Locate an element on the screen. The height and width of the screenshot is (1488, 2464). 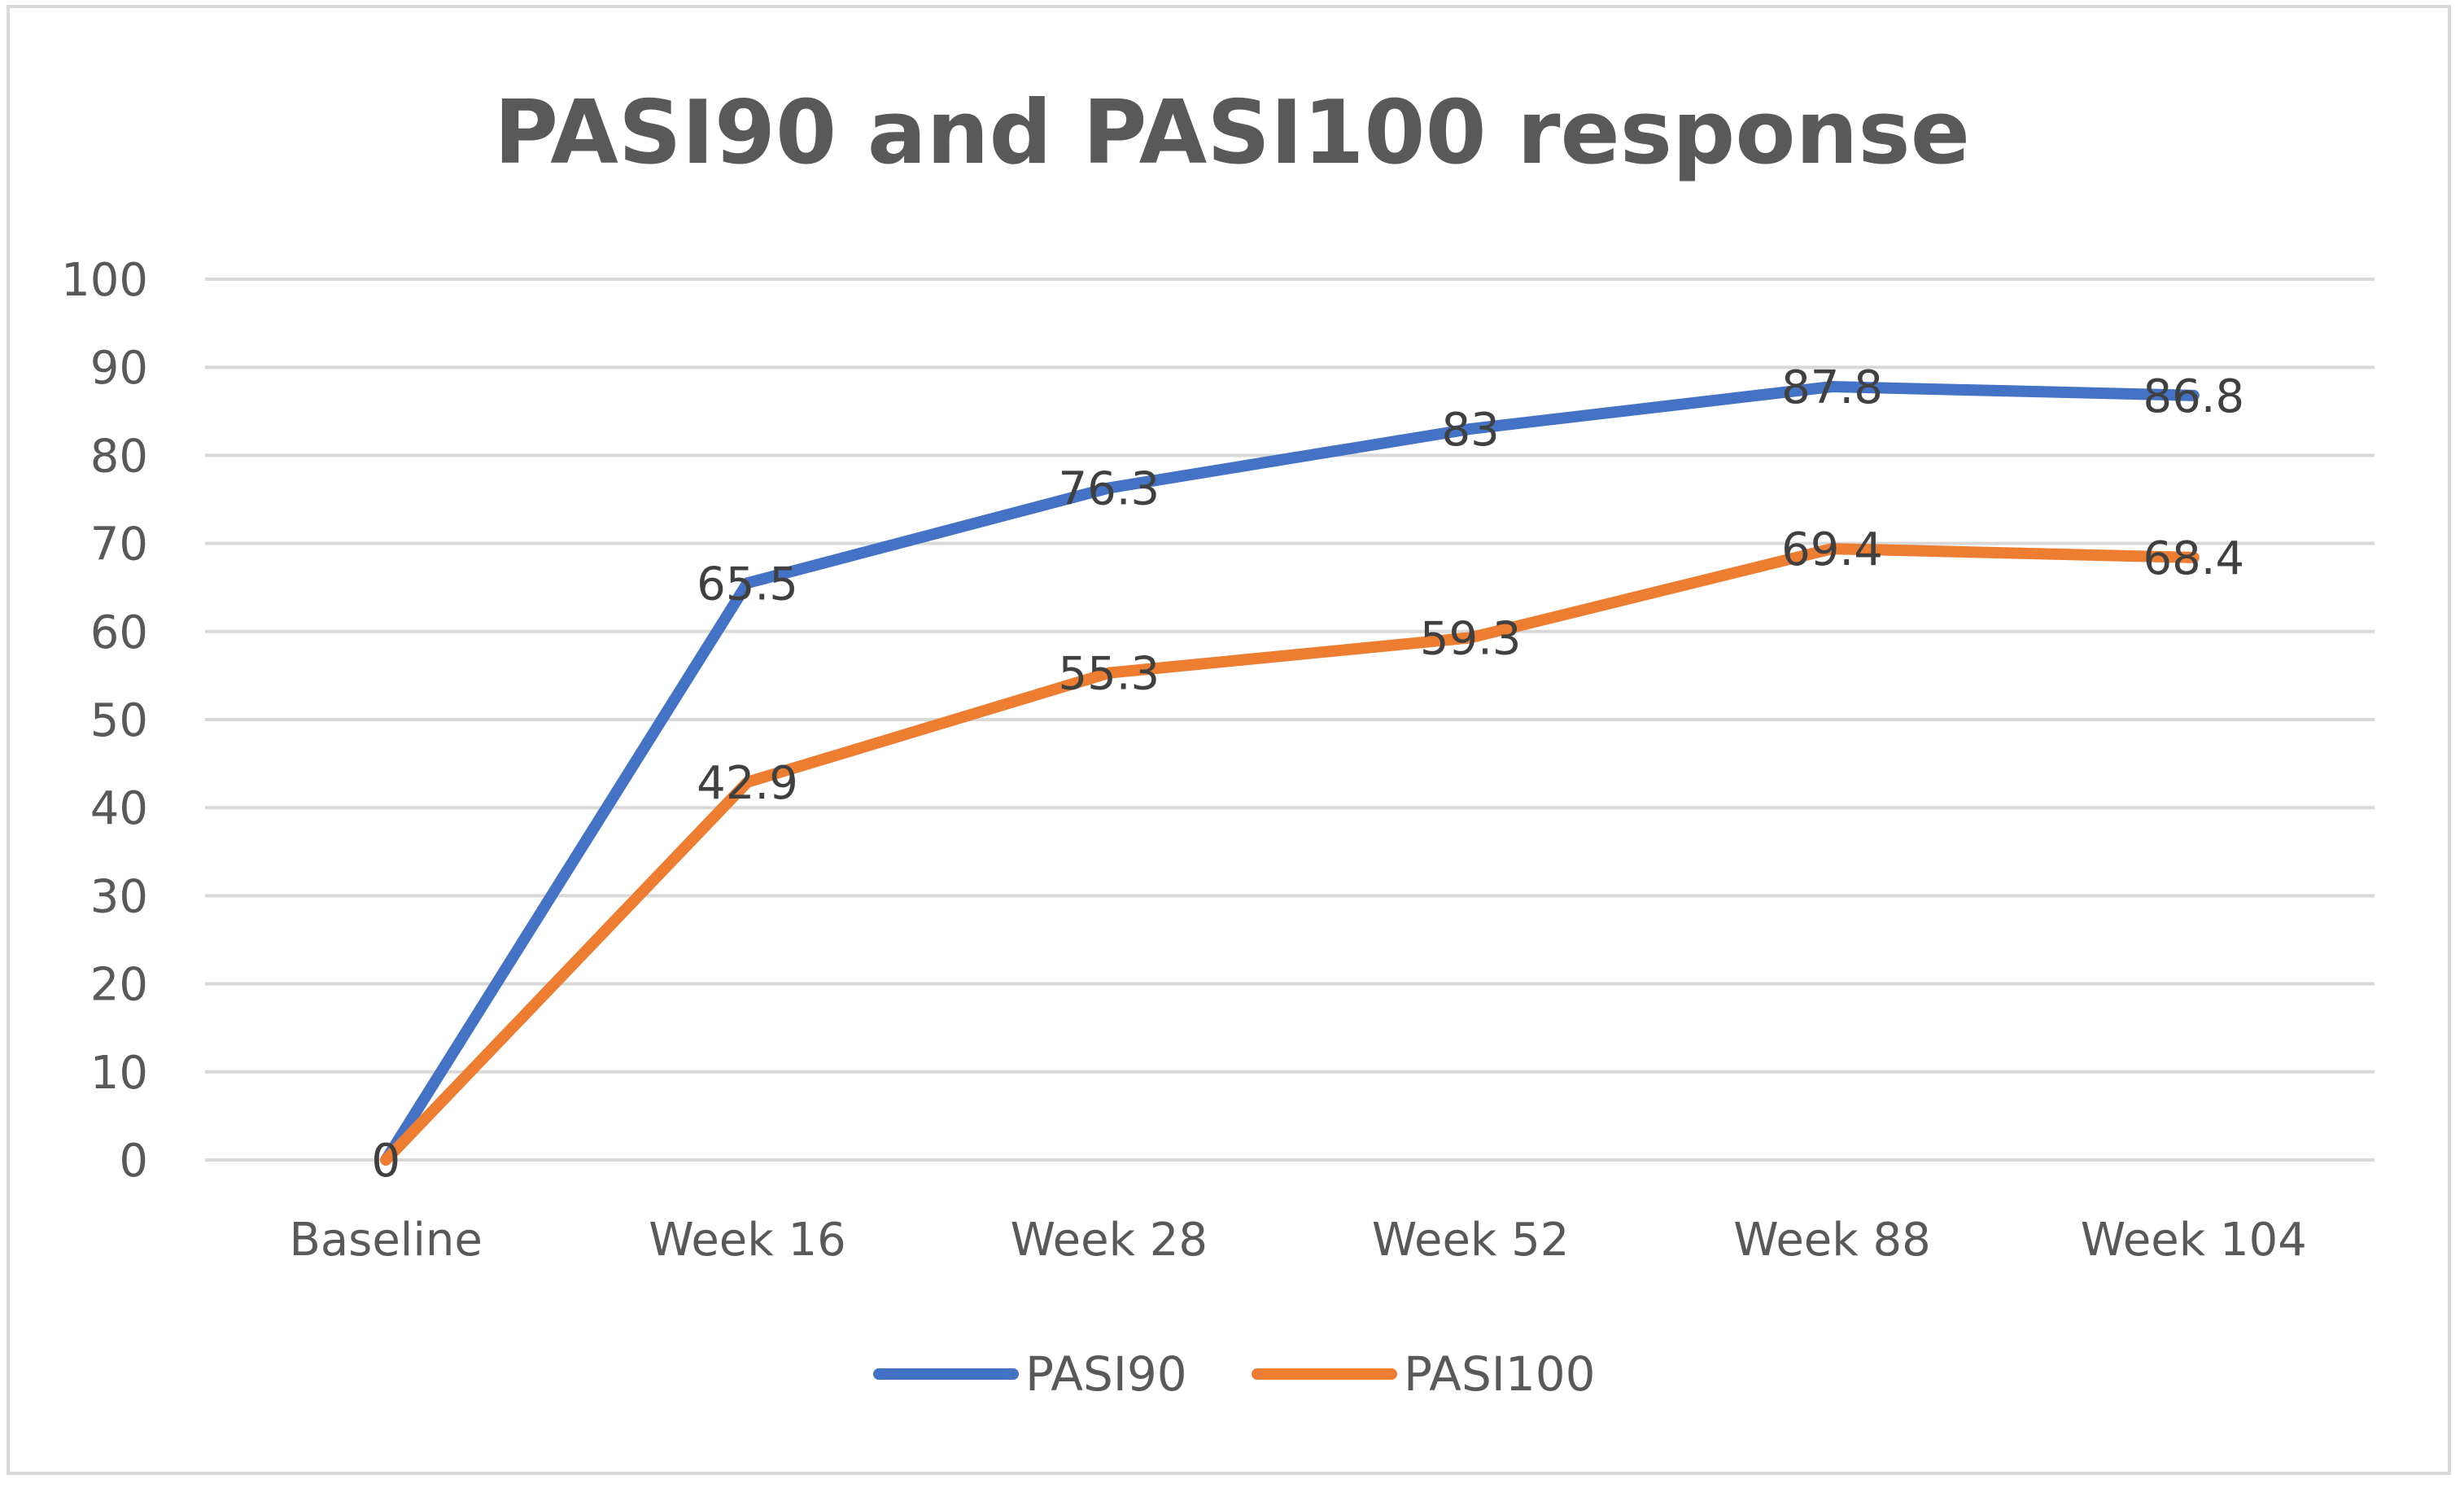
x-tick-label: Week 88 is located at coordinates (1831, 1240).